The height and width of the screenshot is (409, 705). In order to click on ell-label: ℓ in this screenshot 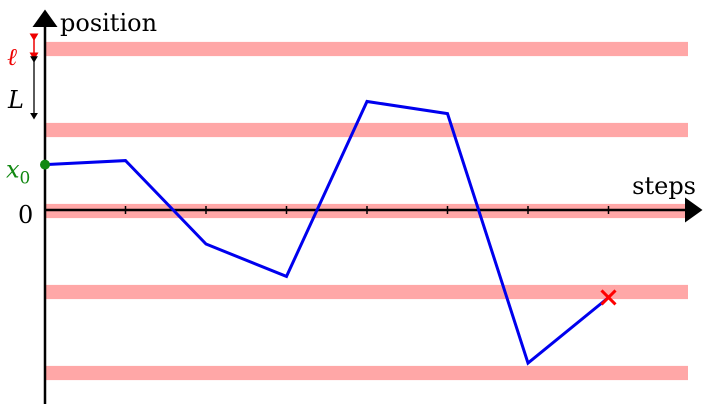, I will do `click(12, 57)`.